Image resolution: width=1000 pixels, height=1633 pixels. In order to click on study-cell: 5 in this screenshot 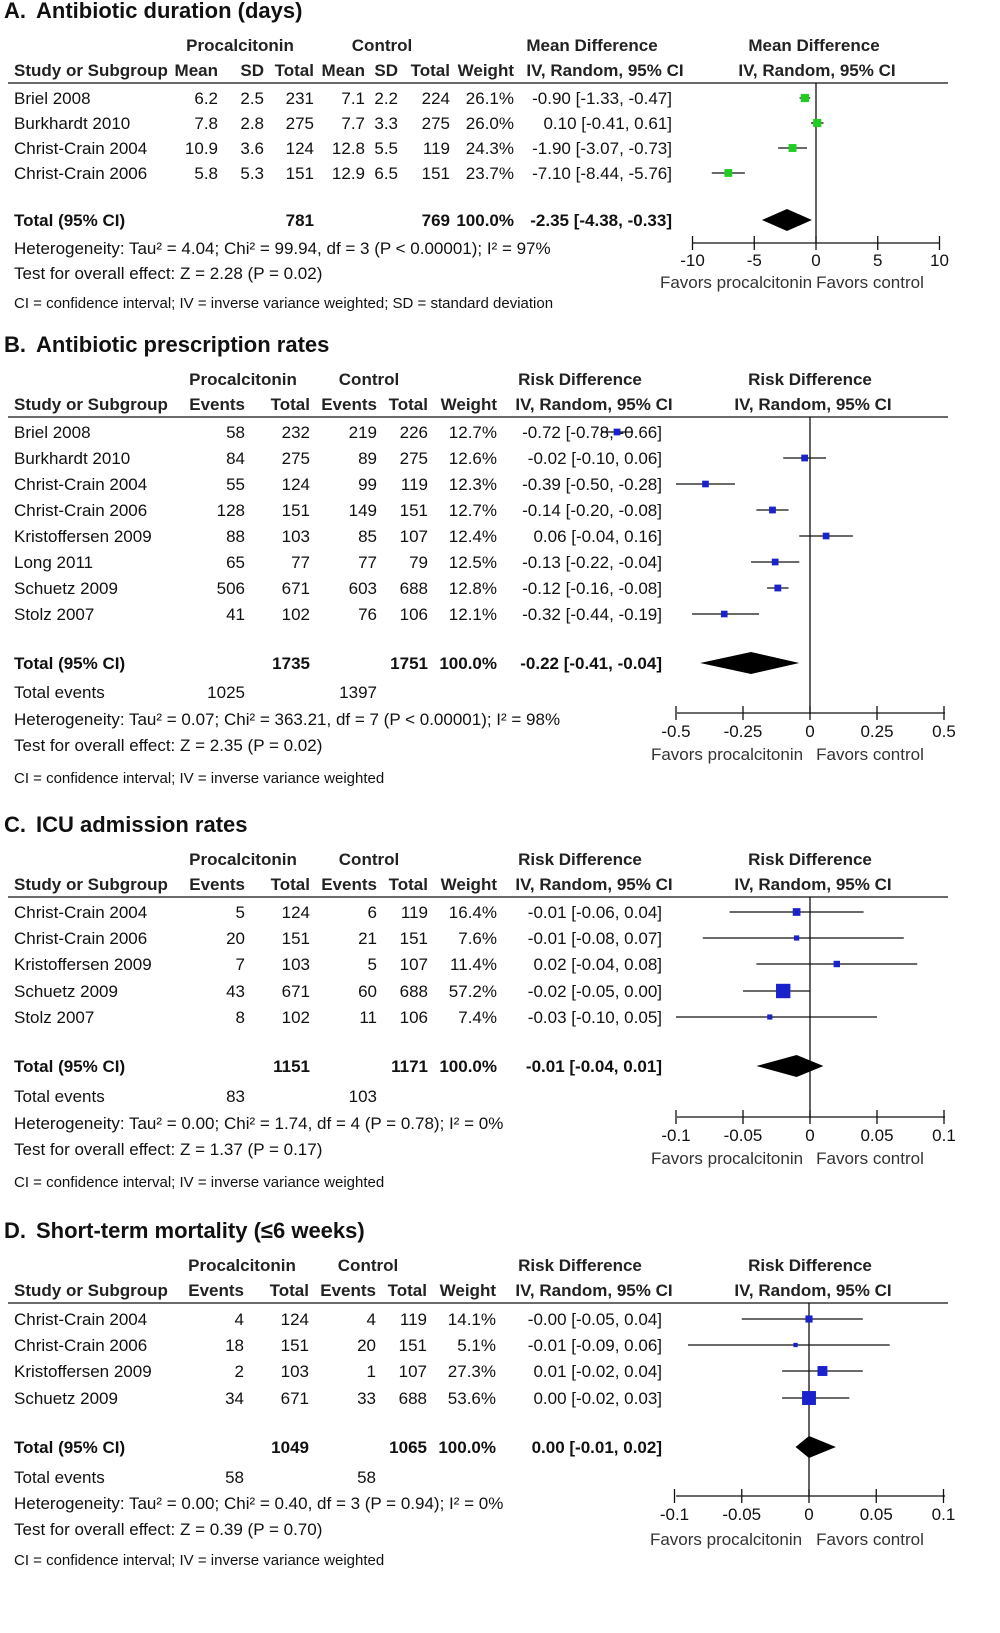, I will do `click(372, 964)`.